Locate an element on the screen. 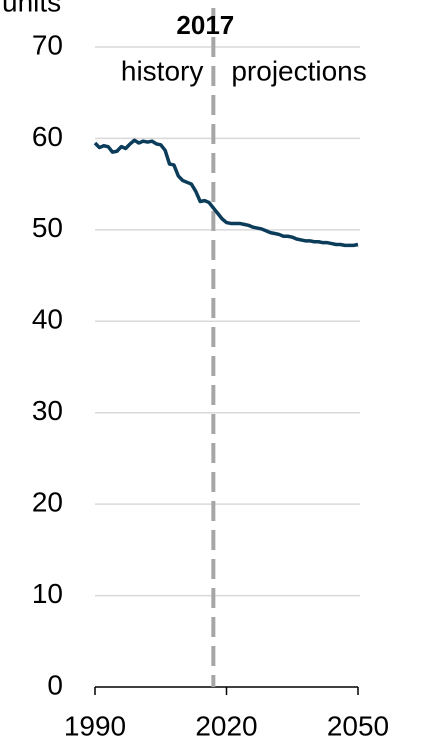 The height and width of the screenshot is (750, 428). y-tick-label: 20 is located at coordinates (47, 502).